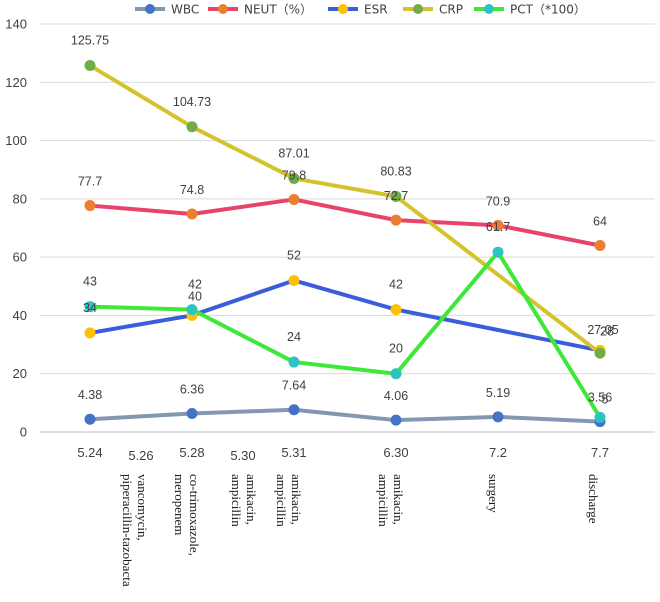 The height and width of the screenshot is (602, 660). I want to click on y-tick-label: 80, so click(20, 198).